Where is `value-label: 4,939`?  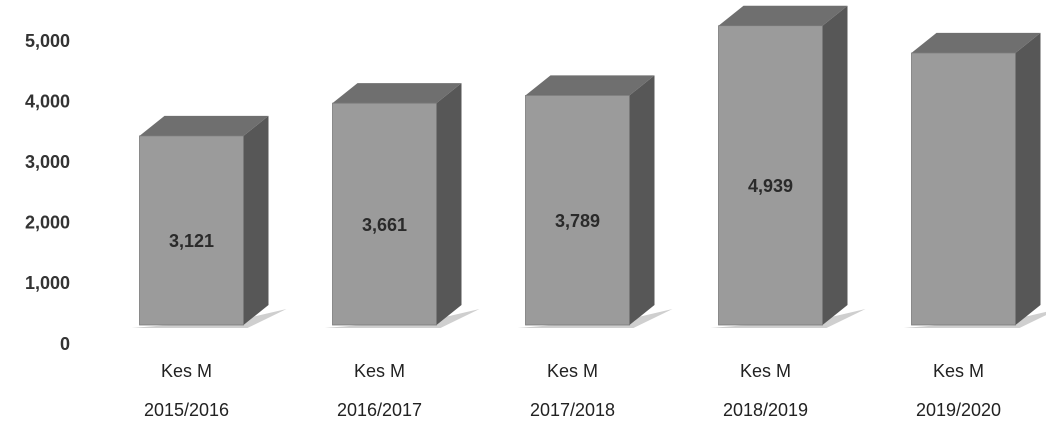 value-label: 4,939 is located at coordinates (770, 186).